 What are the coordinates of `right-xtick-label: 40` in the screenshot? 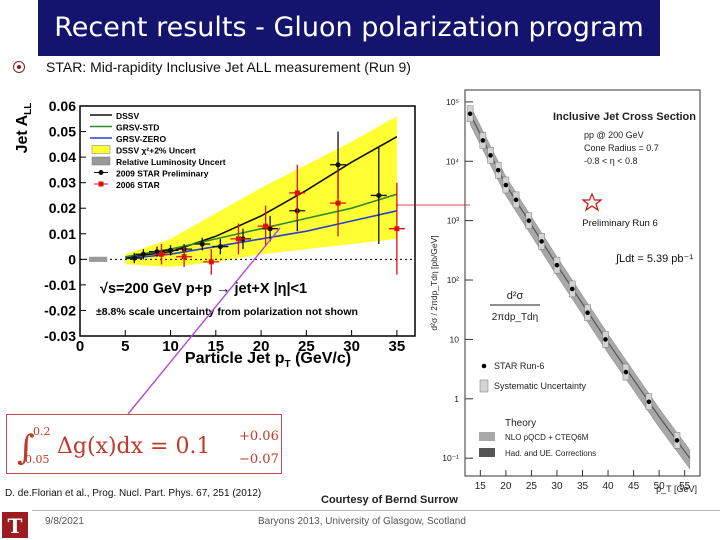 It's located at (608, 486).